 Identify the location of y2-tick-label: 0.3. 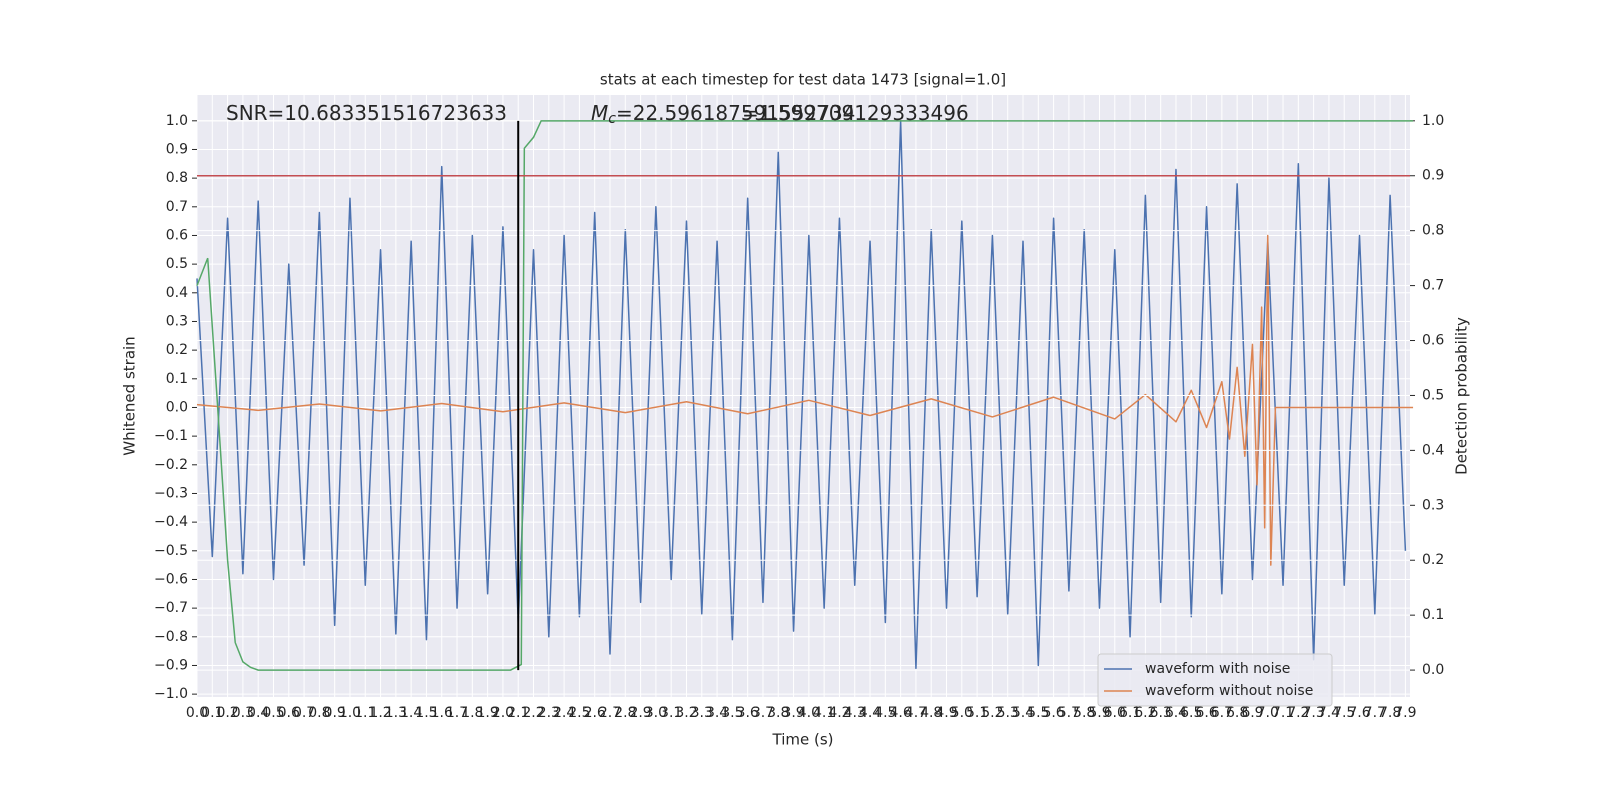
(1433, 505).